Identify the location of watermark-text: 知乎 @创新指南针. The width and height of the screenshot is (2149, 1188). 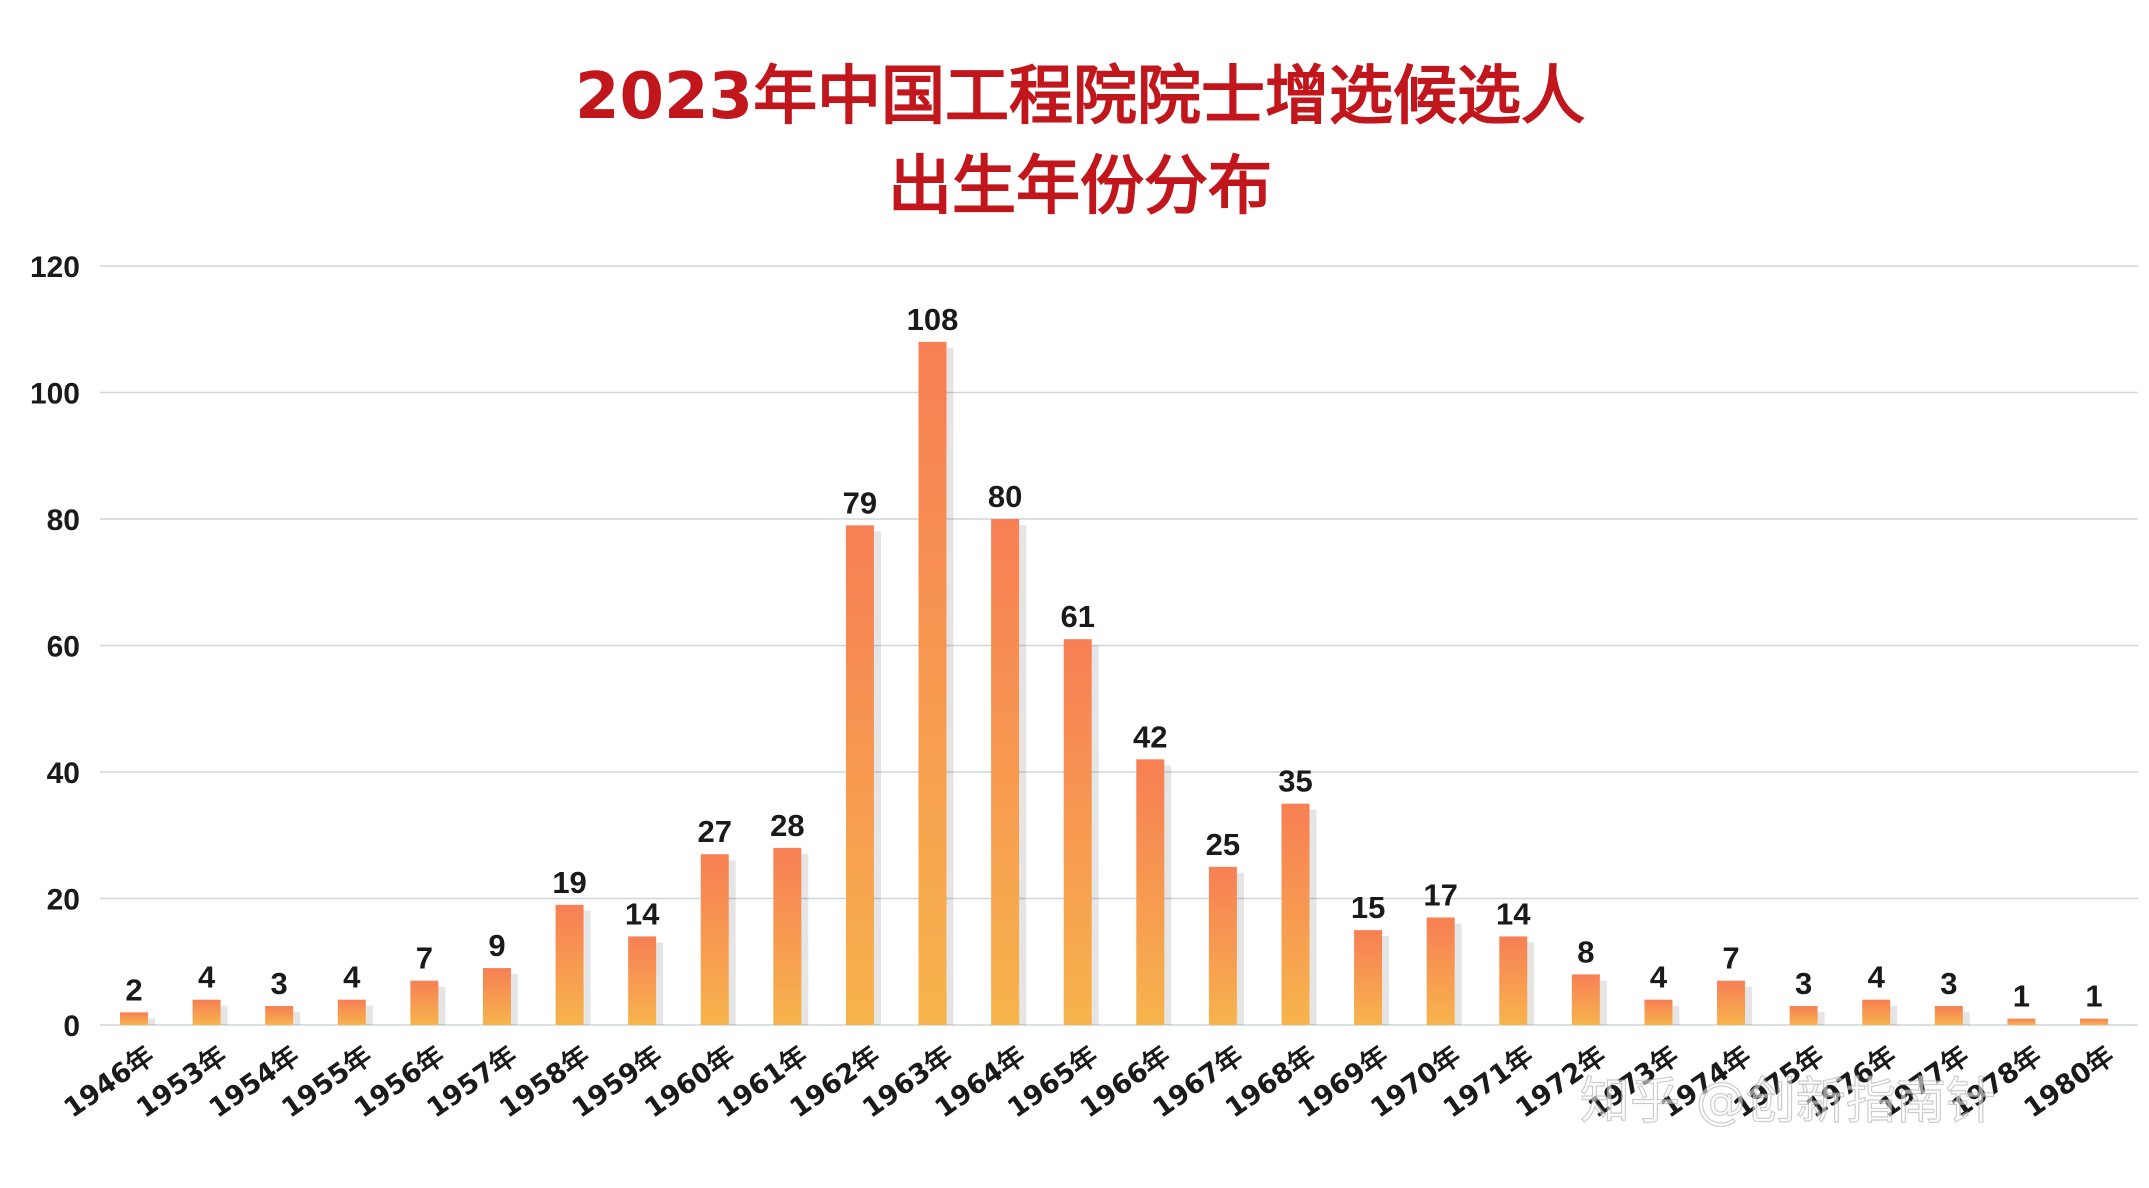
(1788, 1101).